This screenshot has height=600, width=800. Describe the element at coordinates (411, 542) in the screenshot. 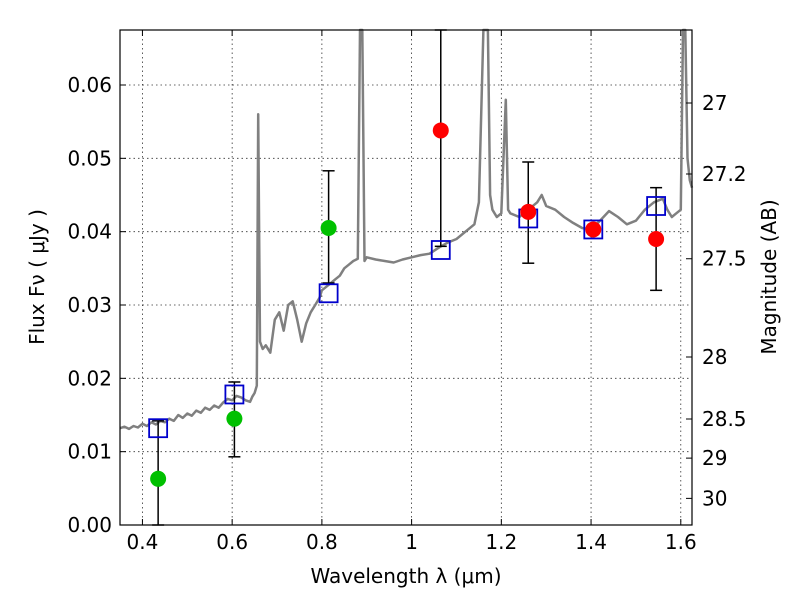

I see `x-tick-label: 1` at that location.